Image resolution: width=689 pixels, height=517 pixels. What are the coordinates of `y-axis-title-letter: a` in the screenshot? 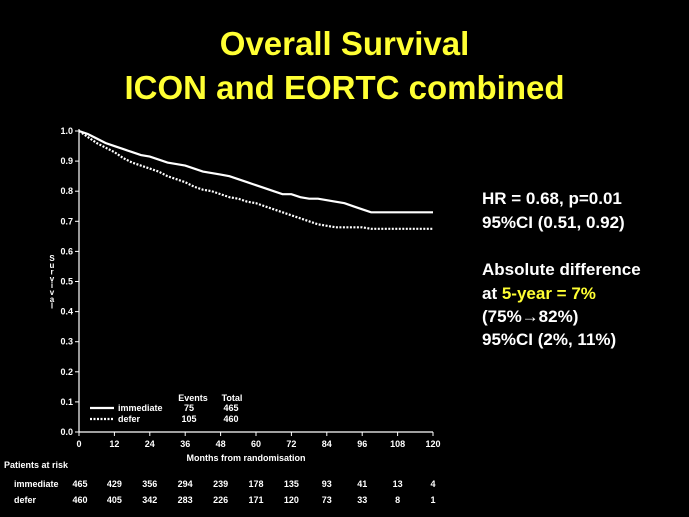 It's located at (52, 299).